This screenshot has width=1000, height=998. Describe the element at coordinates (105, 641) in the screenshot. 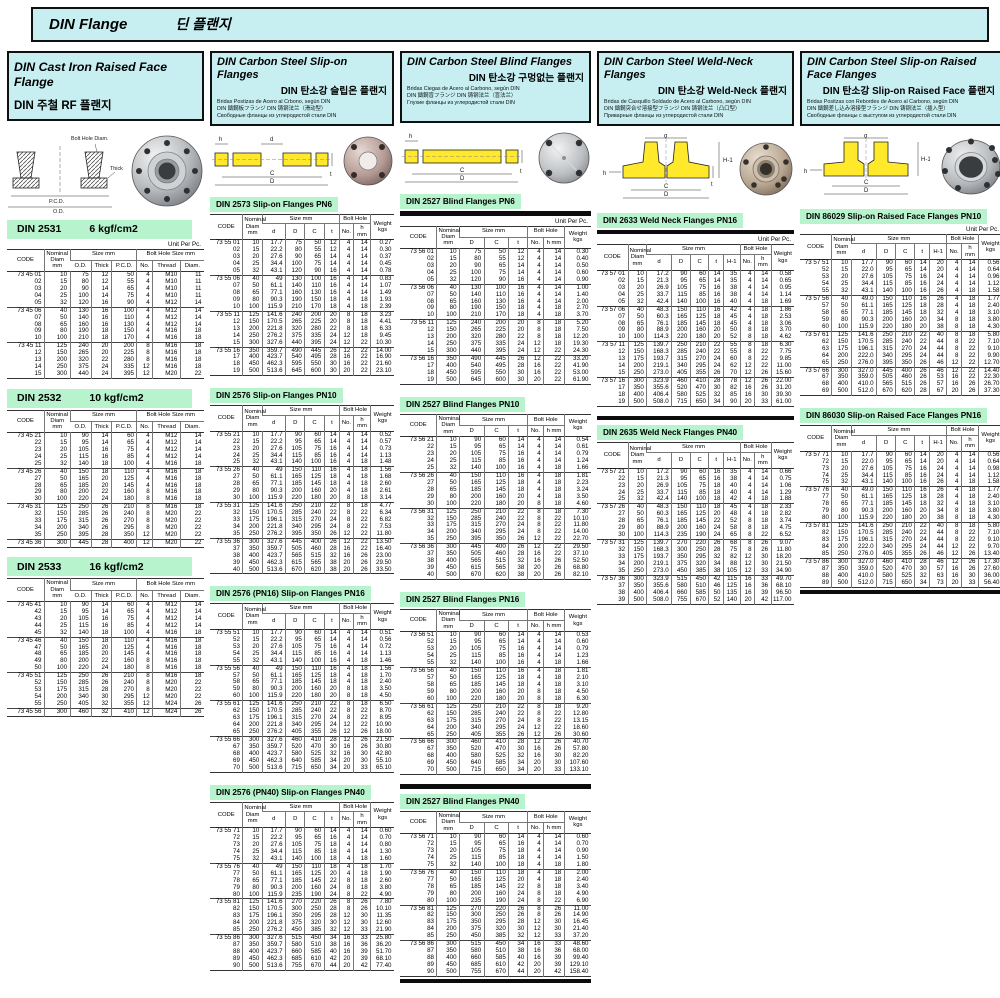

I see `table-row: 73 45 46 40 150 18 110 4 M16 18` at that location.